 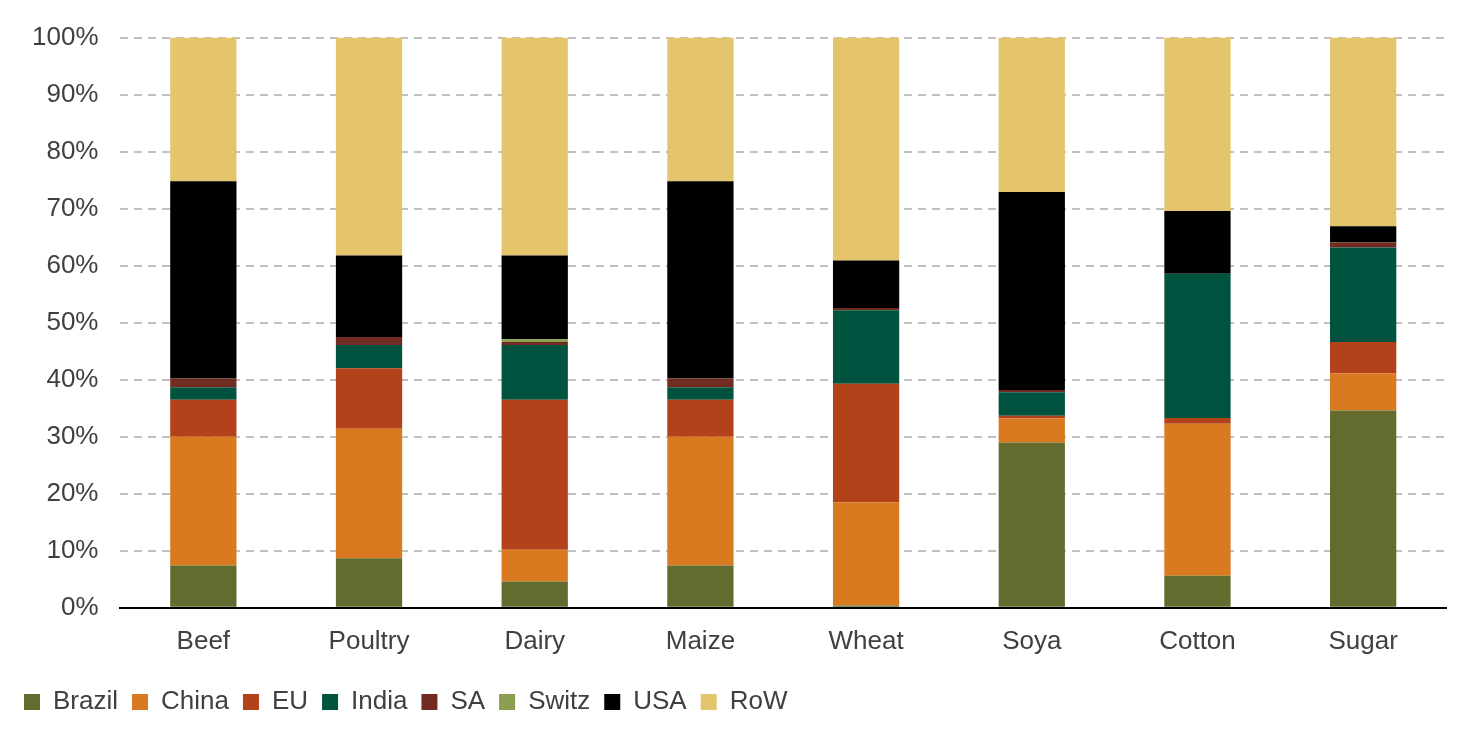 What do you see at coordinates (195, 700) in the screenshot?
I see `legend-label: China` at bounding box center [195, 700].